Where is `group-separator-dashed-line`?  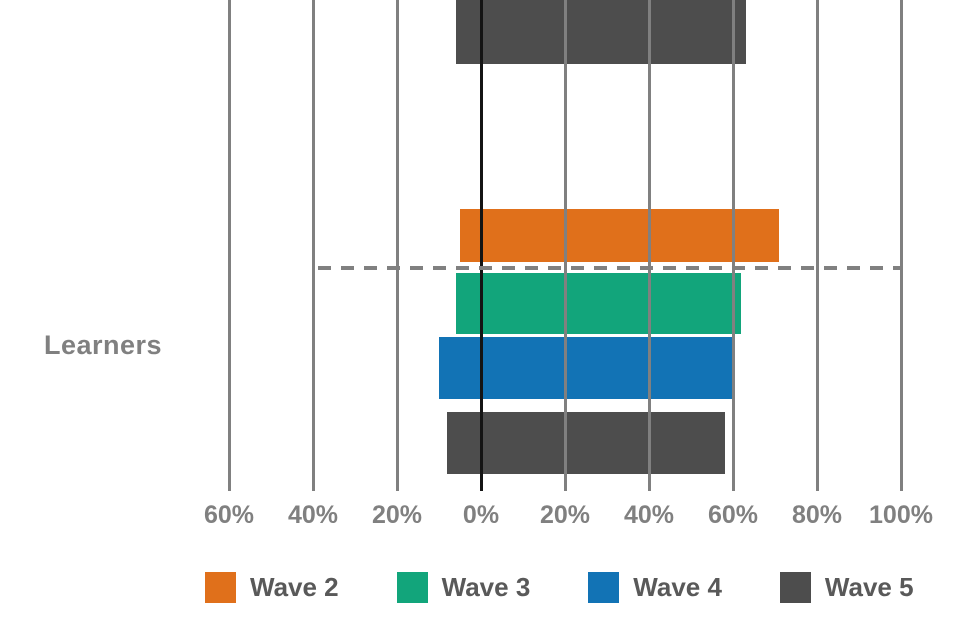
group-separator-dashed-line is located at coordinates (610, 268).